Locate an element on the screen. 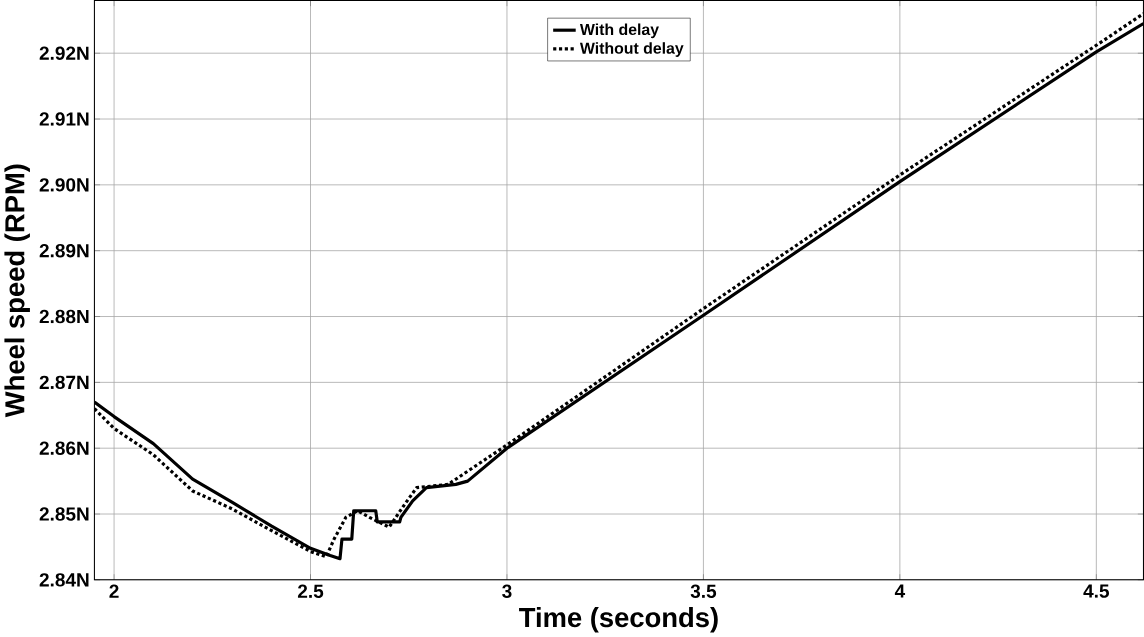 This screenshot has width=1144, height=637. y-tick-label: 2.85N is located at coordinates (64, 514).